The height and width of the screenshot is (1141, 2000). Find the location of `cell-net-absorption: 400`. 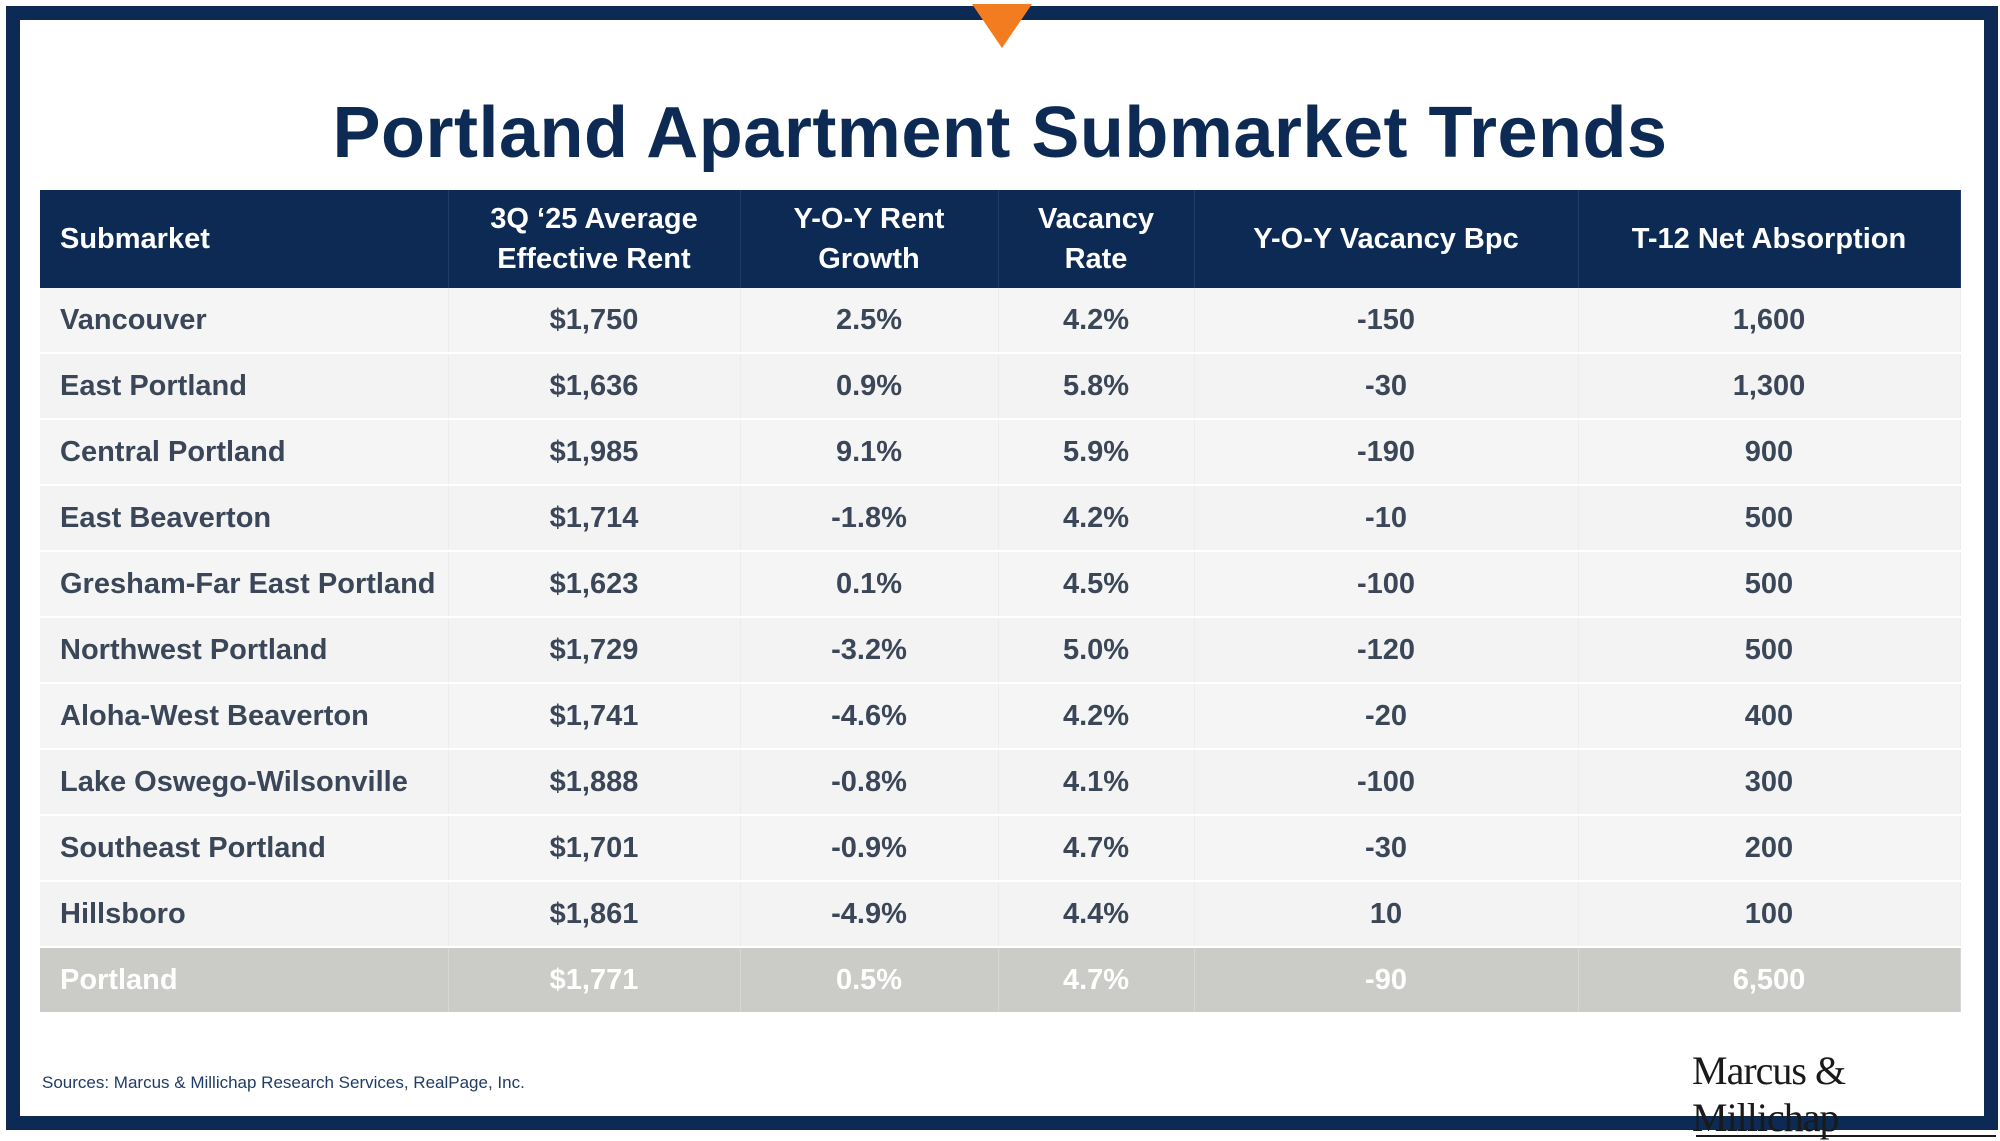

cell-net-absorption: 400 is located at coordinates (1769, 716).